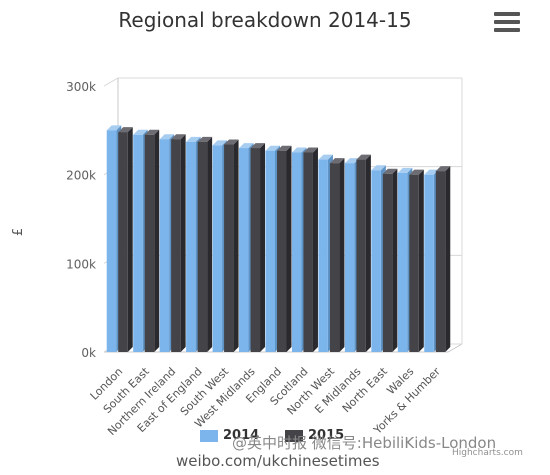  I want to click on legend-label-2015: 2015, so click(326, 435).